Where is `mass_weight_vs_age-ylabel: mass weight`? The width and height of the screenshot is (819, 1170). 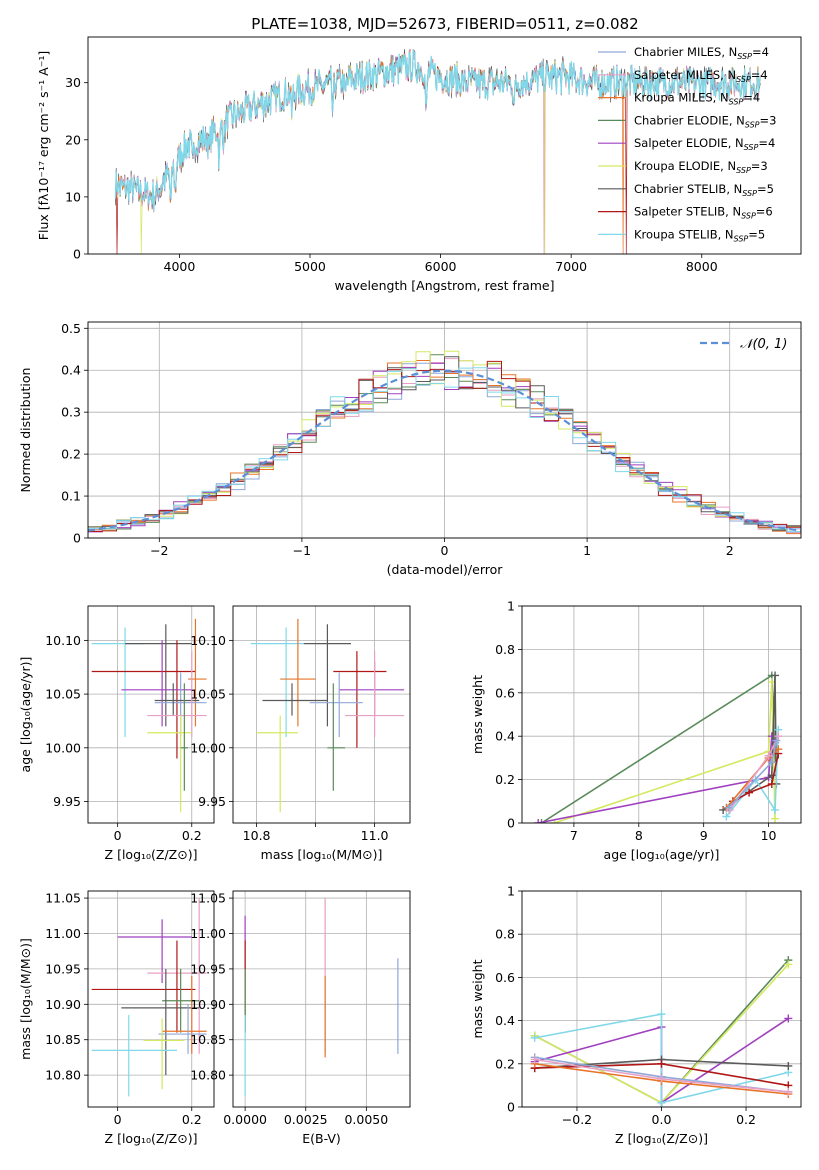 mass_weight_vs_age-ylabel: mass weight is located at coordinates (477, 714).